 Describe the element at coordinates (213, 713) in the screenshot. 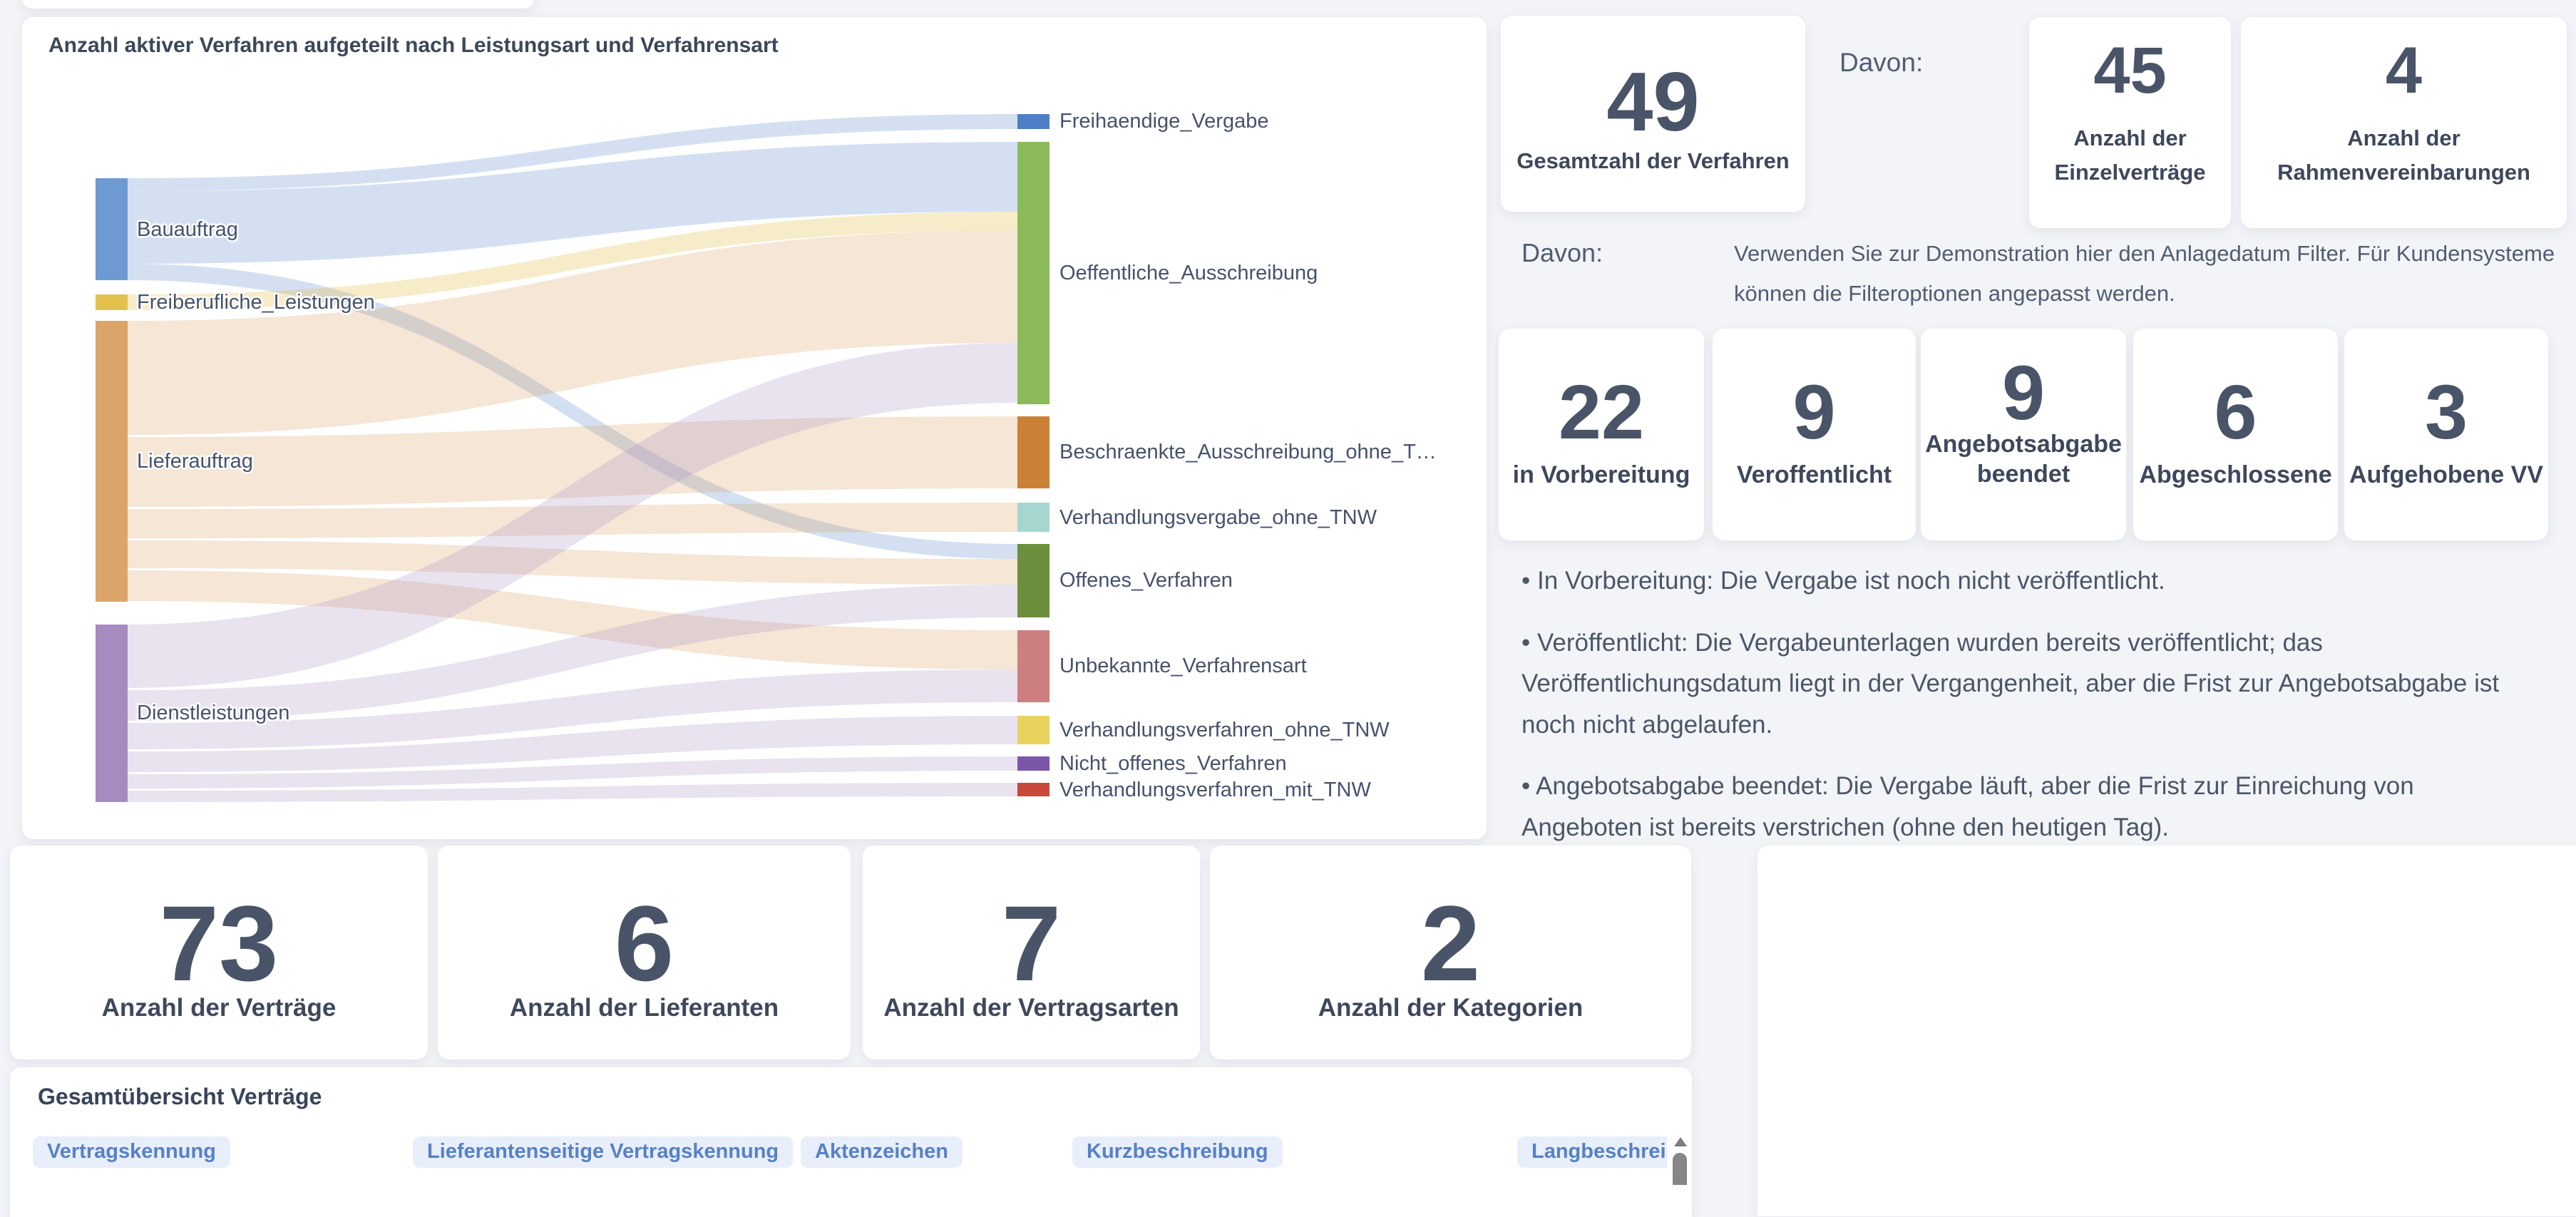

I see `svg-text: Dienstleistungen` at that location.